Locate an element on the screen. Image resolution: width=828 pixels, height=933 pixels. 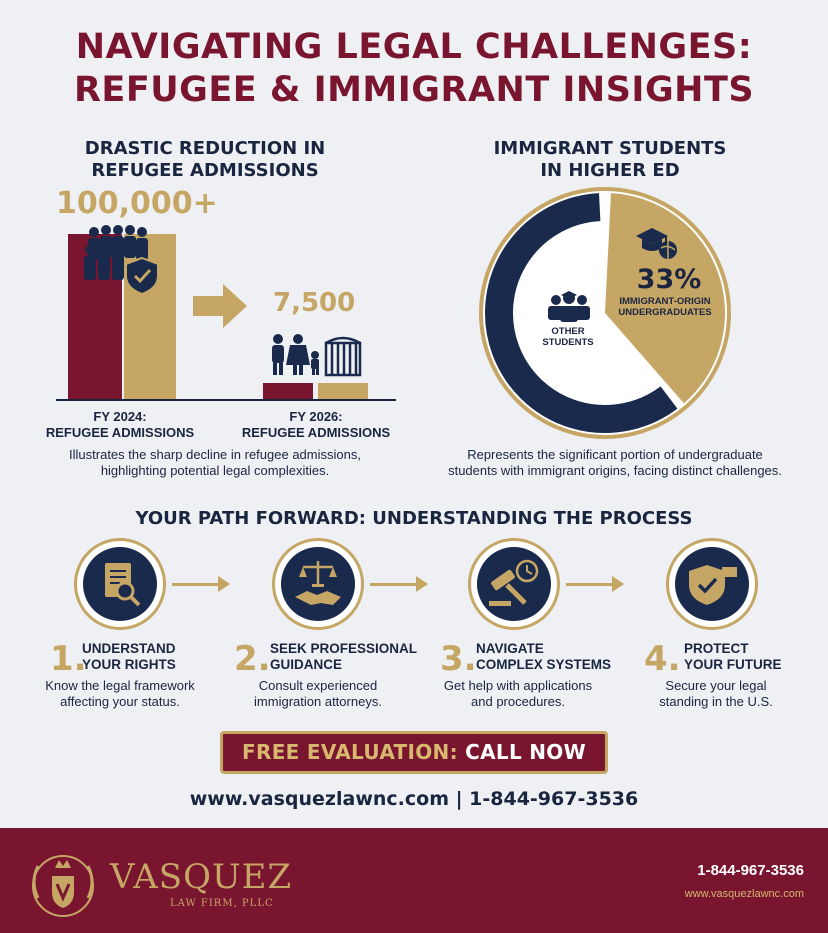
percent-label: 33% is located at coordinates (669, 279).